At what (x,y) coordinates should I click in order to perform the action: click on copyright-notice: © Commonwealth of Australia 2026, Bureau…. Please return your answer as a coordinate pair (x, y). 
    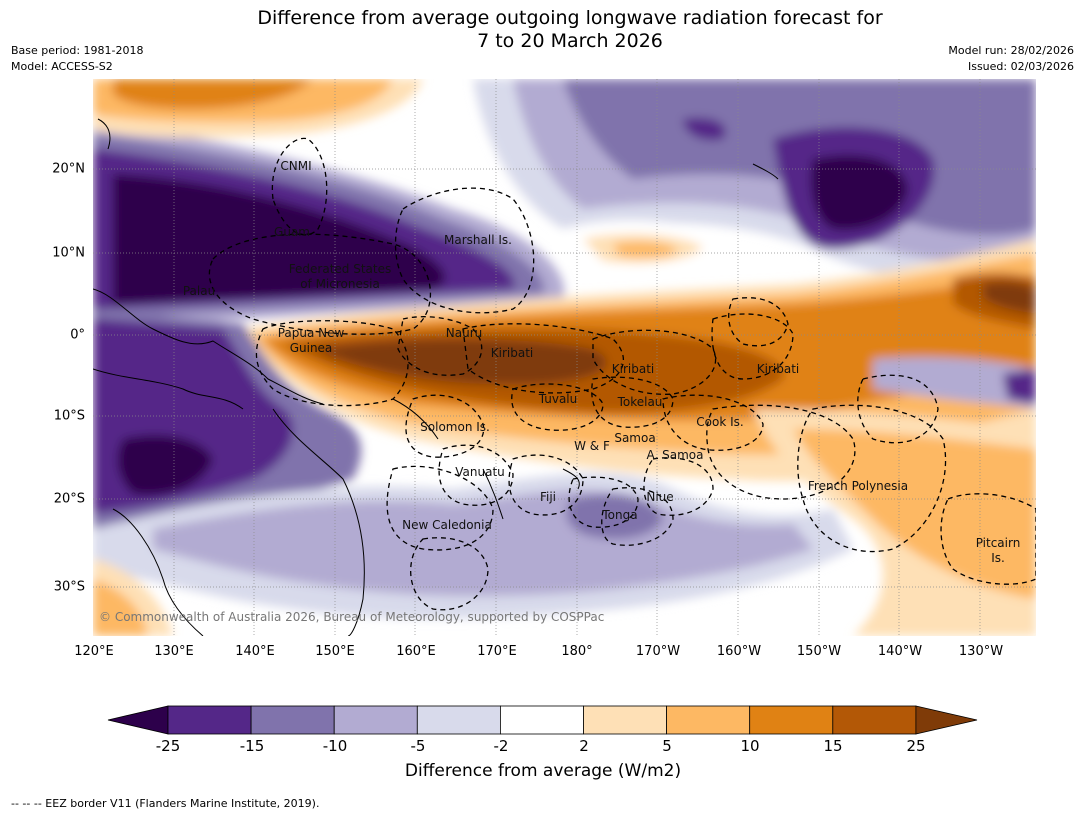
    Looking at the image, I should click on (352, 617).